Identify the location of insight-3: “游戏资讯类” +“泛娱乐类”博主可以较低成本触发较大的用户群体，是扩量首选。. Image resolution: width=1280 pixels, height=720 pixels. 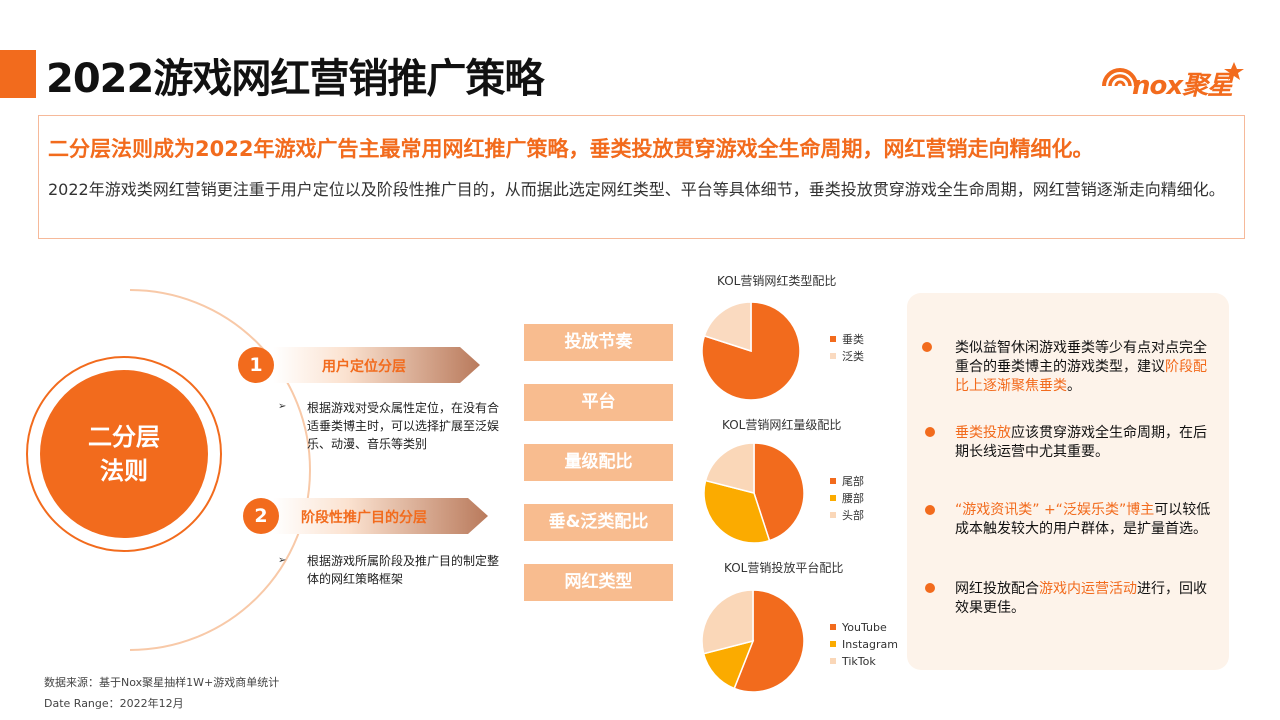
(1086, 520).